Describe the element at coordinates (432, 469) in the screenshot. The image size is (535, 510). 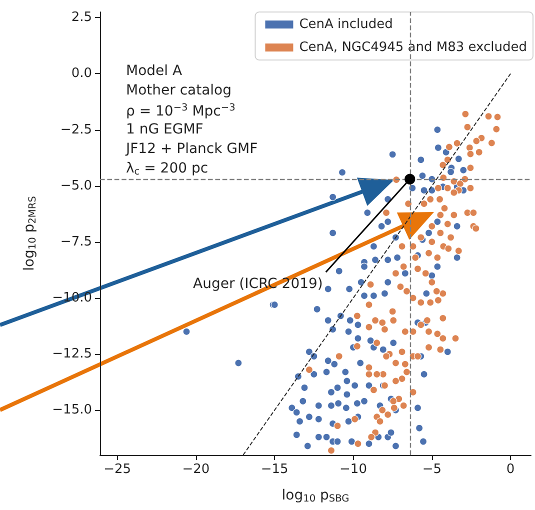
I see `x-tick-label: −5` at that location.